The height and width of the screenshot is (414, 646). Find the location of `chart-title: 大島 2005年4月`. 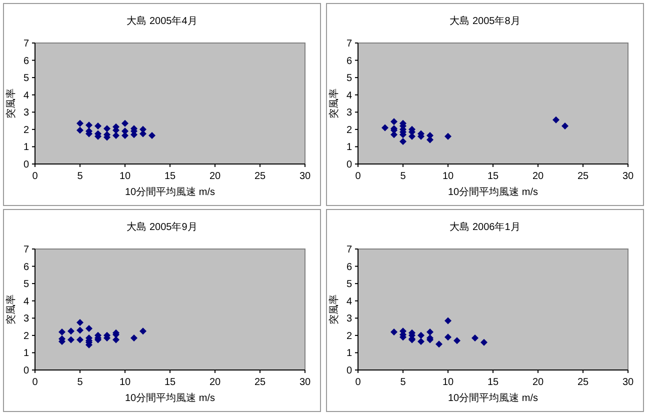

chart-title: 大島 2005年4月 is located at coordinates (162, 21).